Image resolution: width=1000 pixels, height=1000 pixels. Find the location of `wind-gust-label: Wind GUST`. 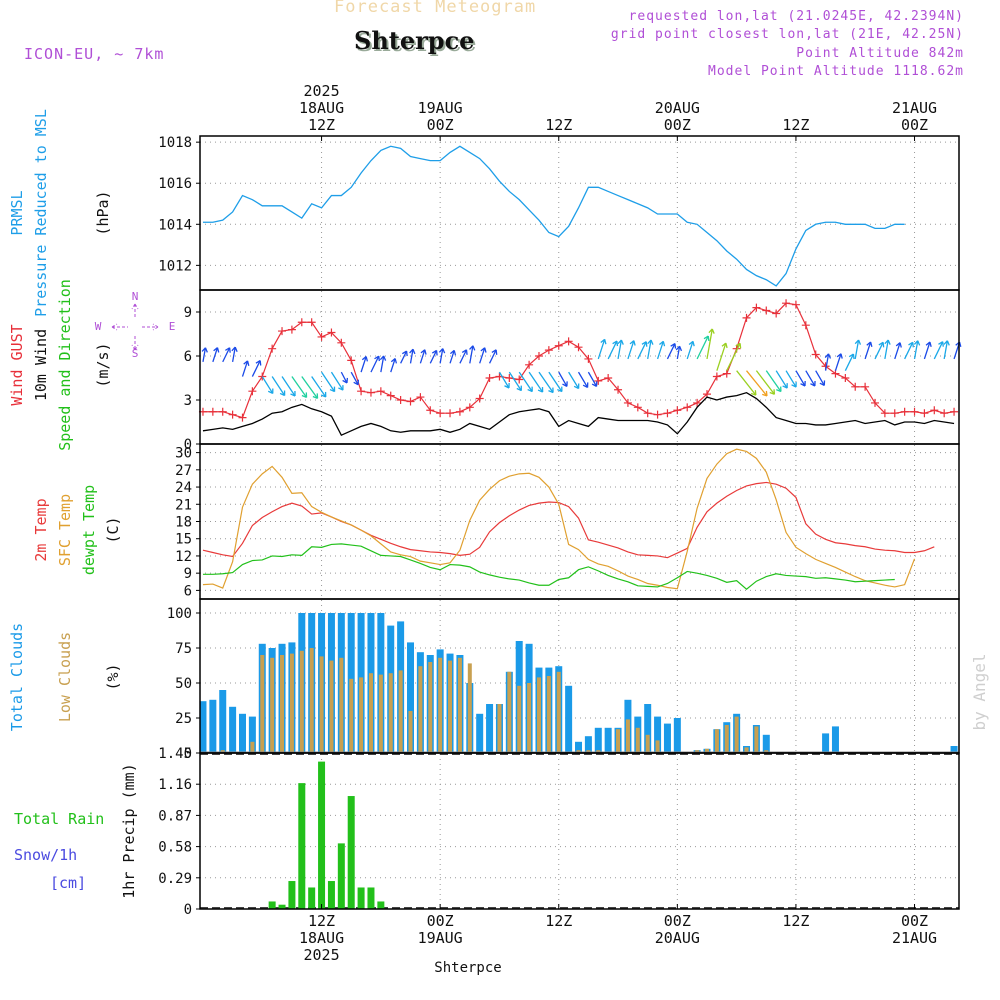

wind-gust-label: Wind GUST is located at coordinates (17, 364).